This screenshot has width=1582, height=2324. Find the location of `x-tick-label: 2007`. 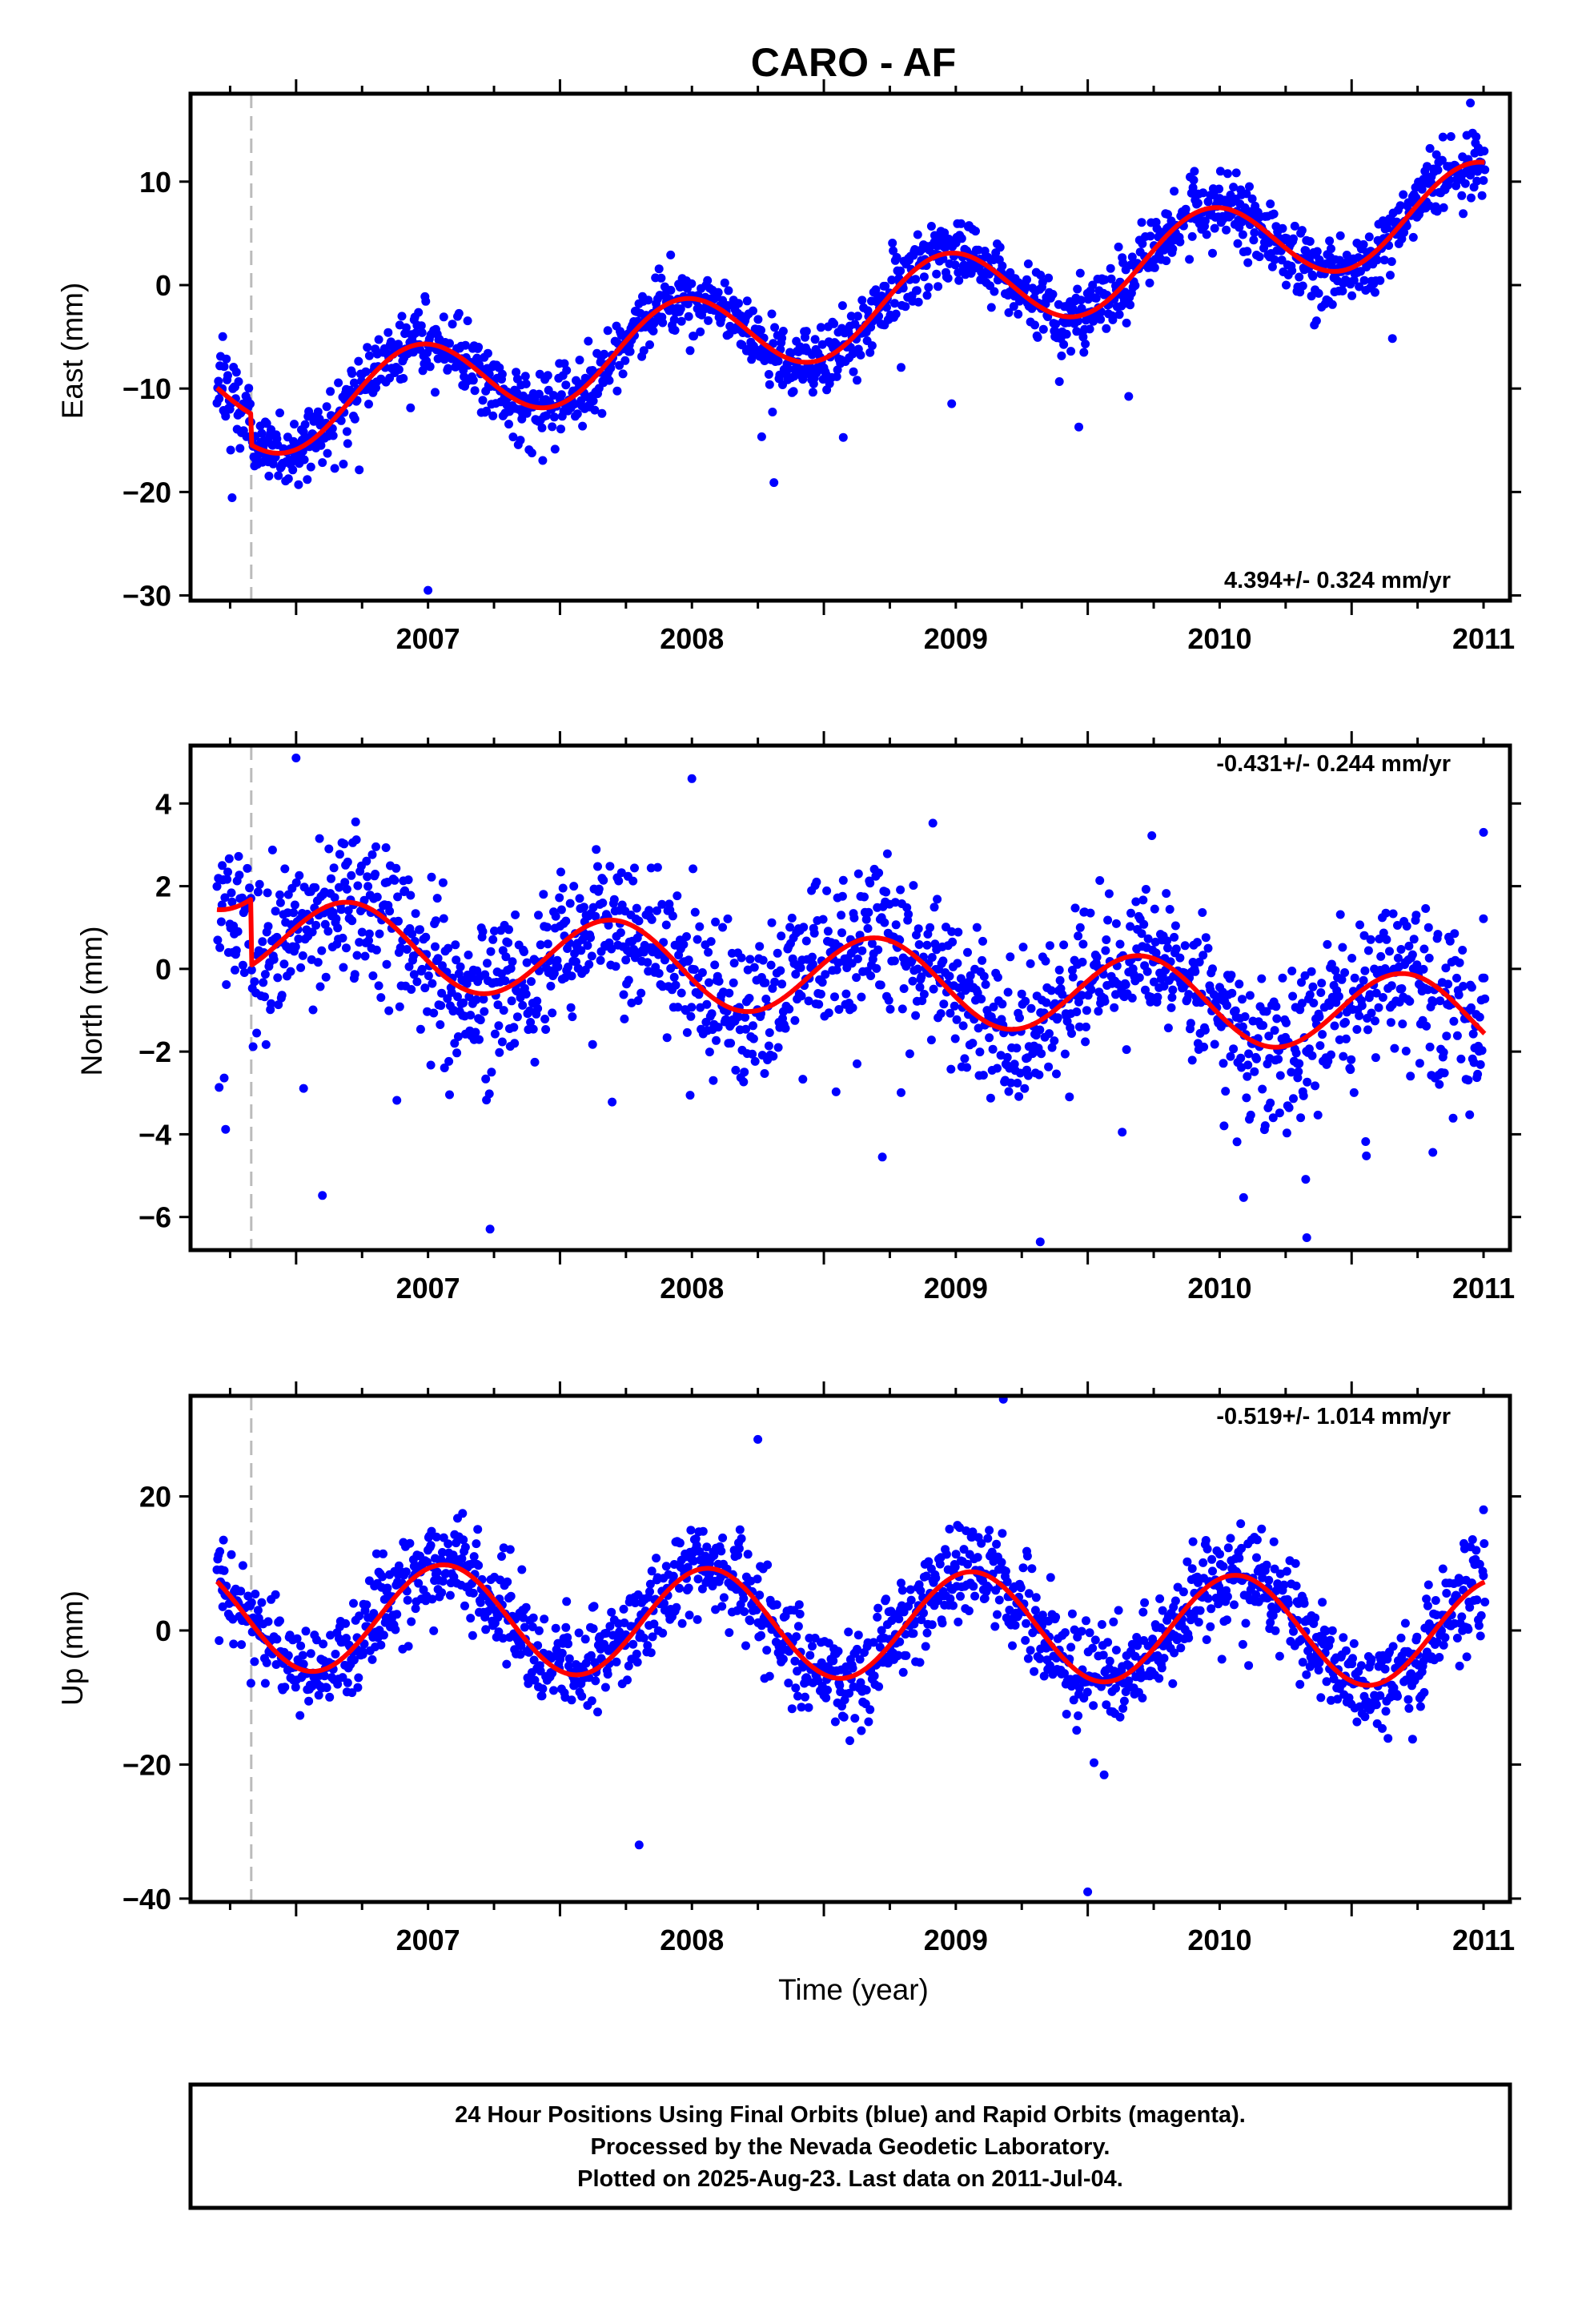

x-tick-label: 2007 is located at coordinates (428, 1288).